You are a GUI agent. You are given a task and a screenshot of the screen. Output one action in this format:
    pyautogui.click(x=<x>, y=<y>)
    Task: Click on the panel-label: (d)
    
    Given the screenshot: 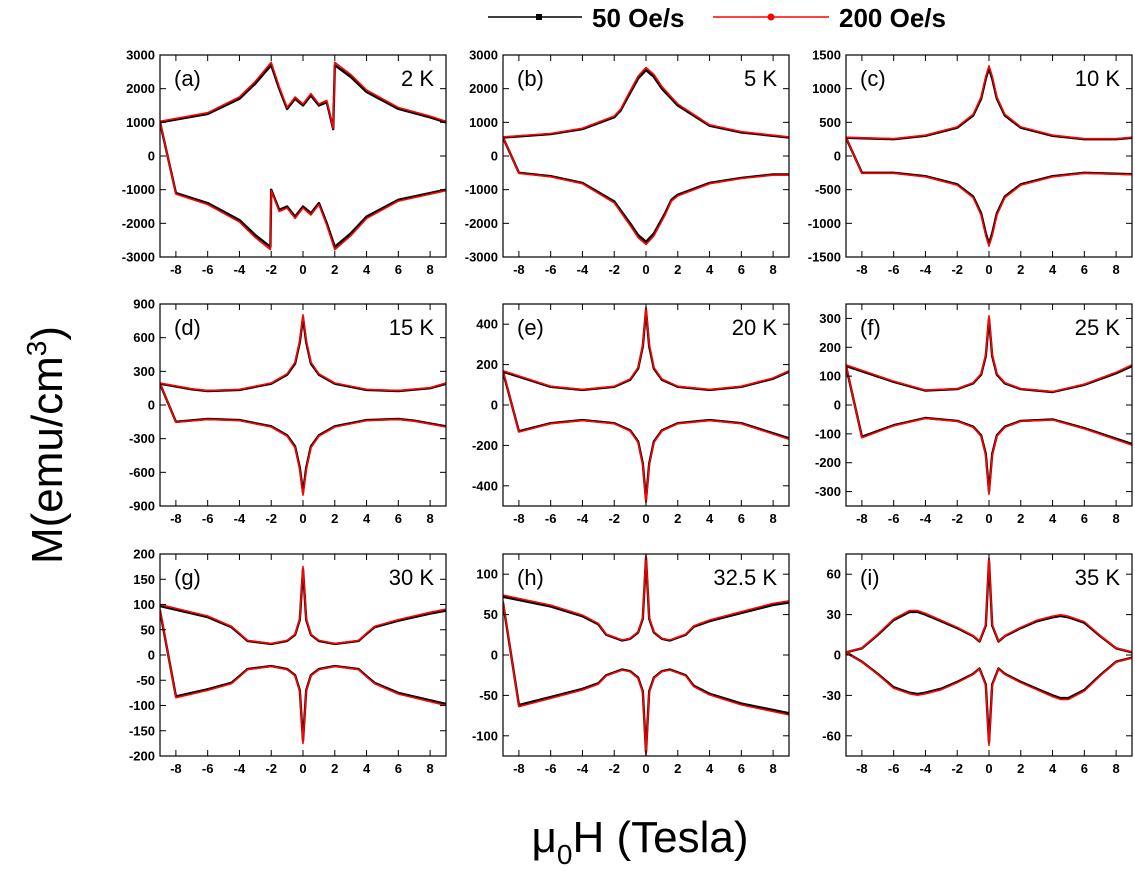 What is the action you would take?
    pyautogui.click(x=187, y=327)
    